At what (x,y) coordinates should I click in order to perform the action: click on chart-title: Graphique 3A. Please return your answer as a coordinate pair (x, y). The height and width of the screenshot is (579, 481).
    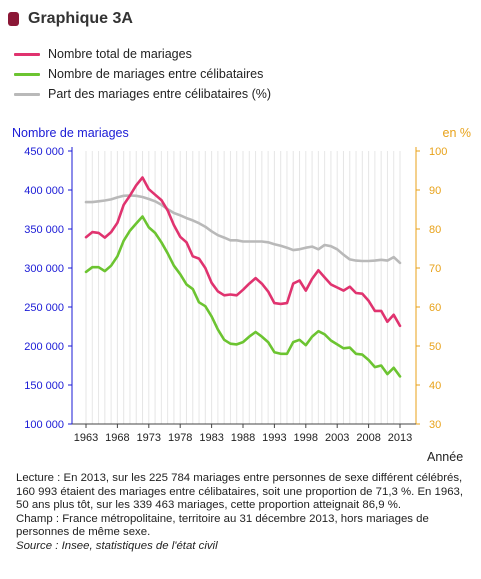
    Looking at the image, I should click on (80, 18).